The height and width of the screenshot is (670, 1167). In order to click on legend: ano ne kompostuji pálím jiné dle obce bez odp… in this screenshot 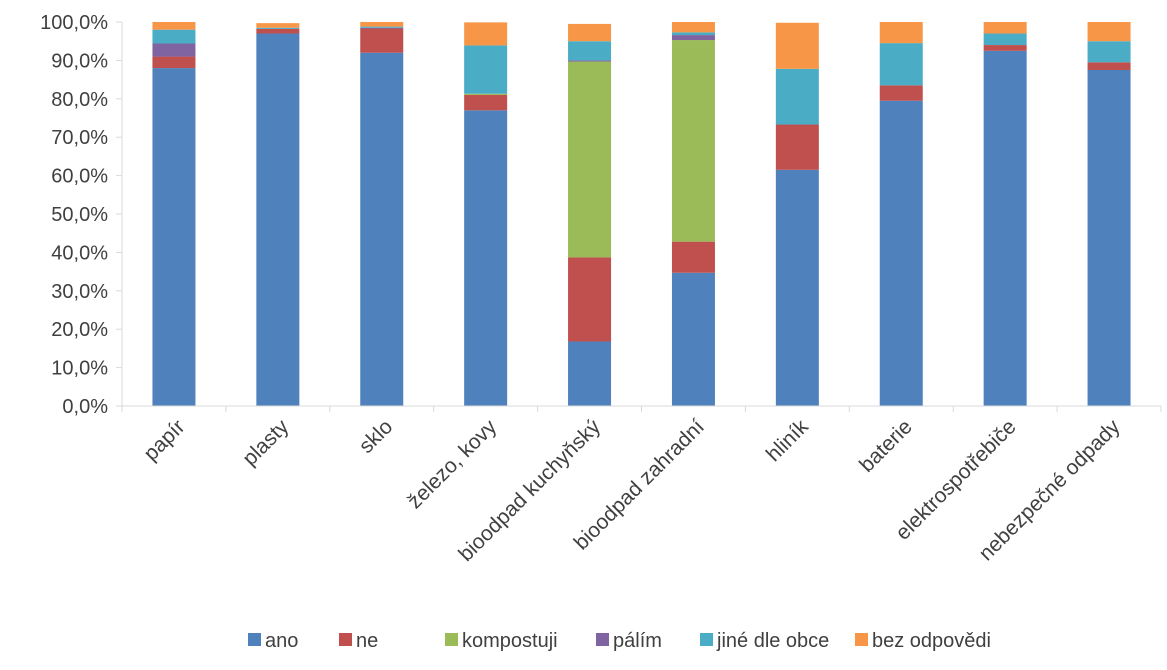, I will do `click(619, 641)`.